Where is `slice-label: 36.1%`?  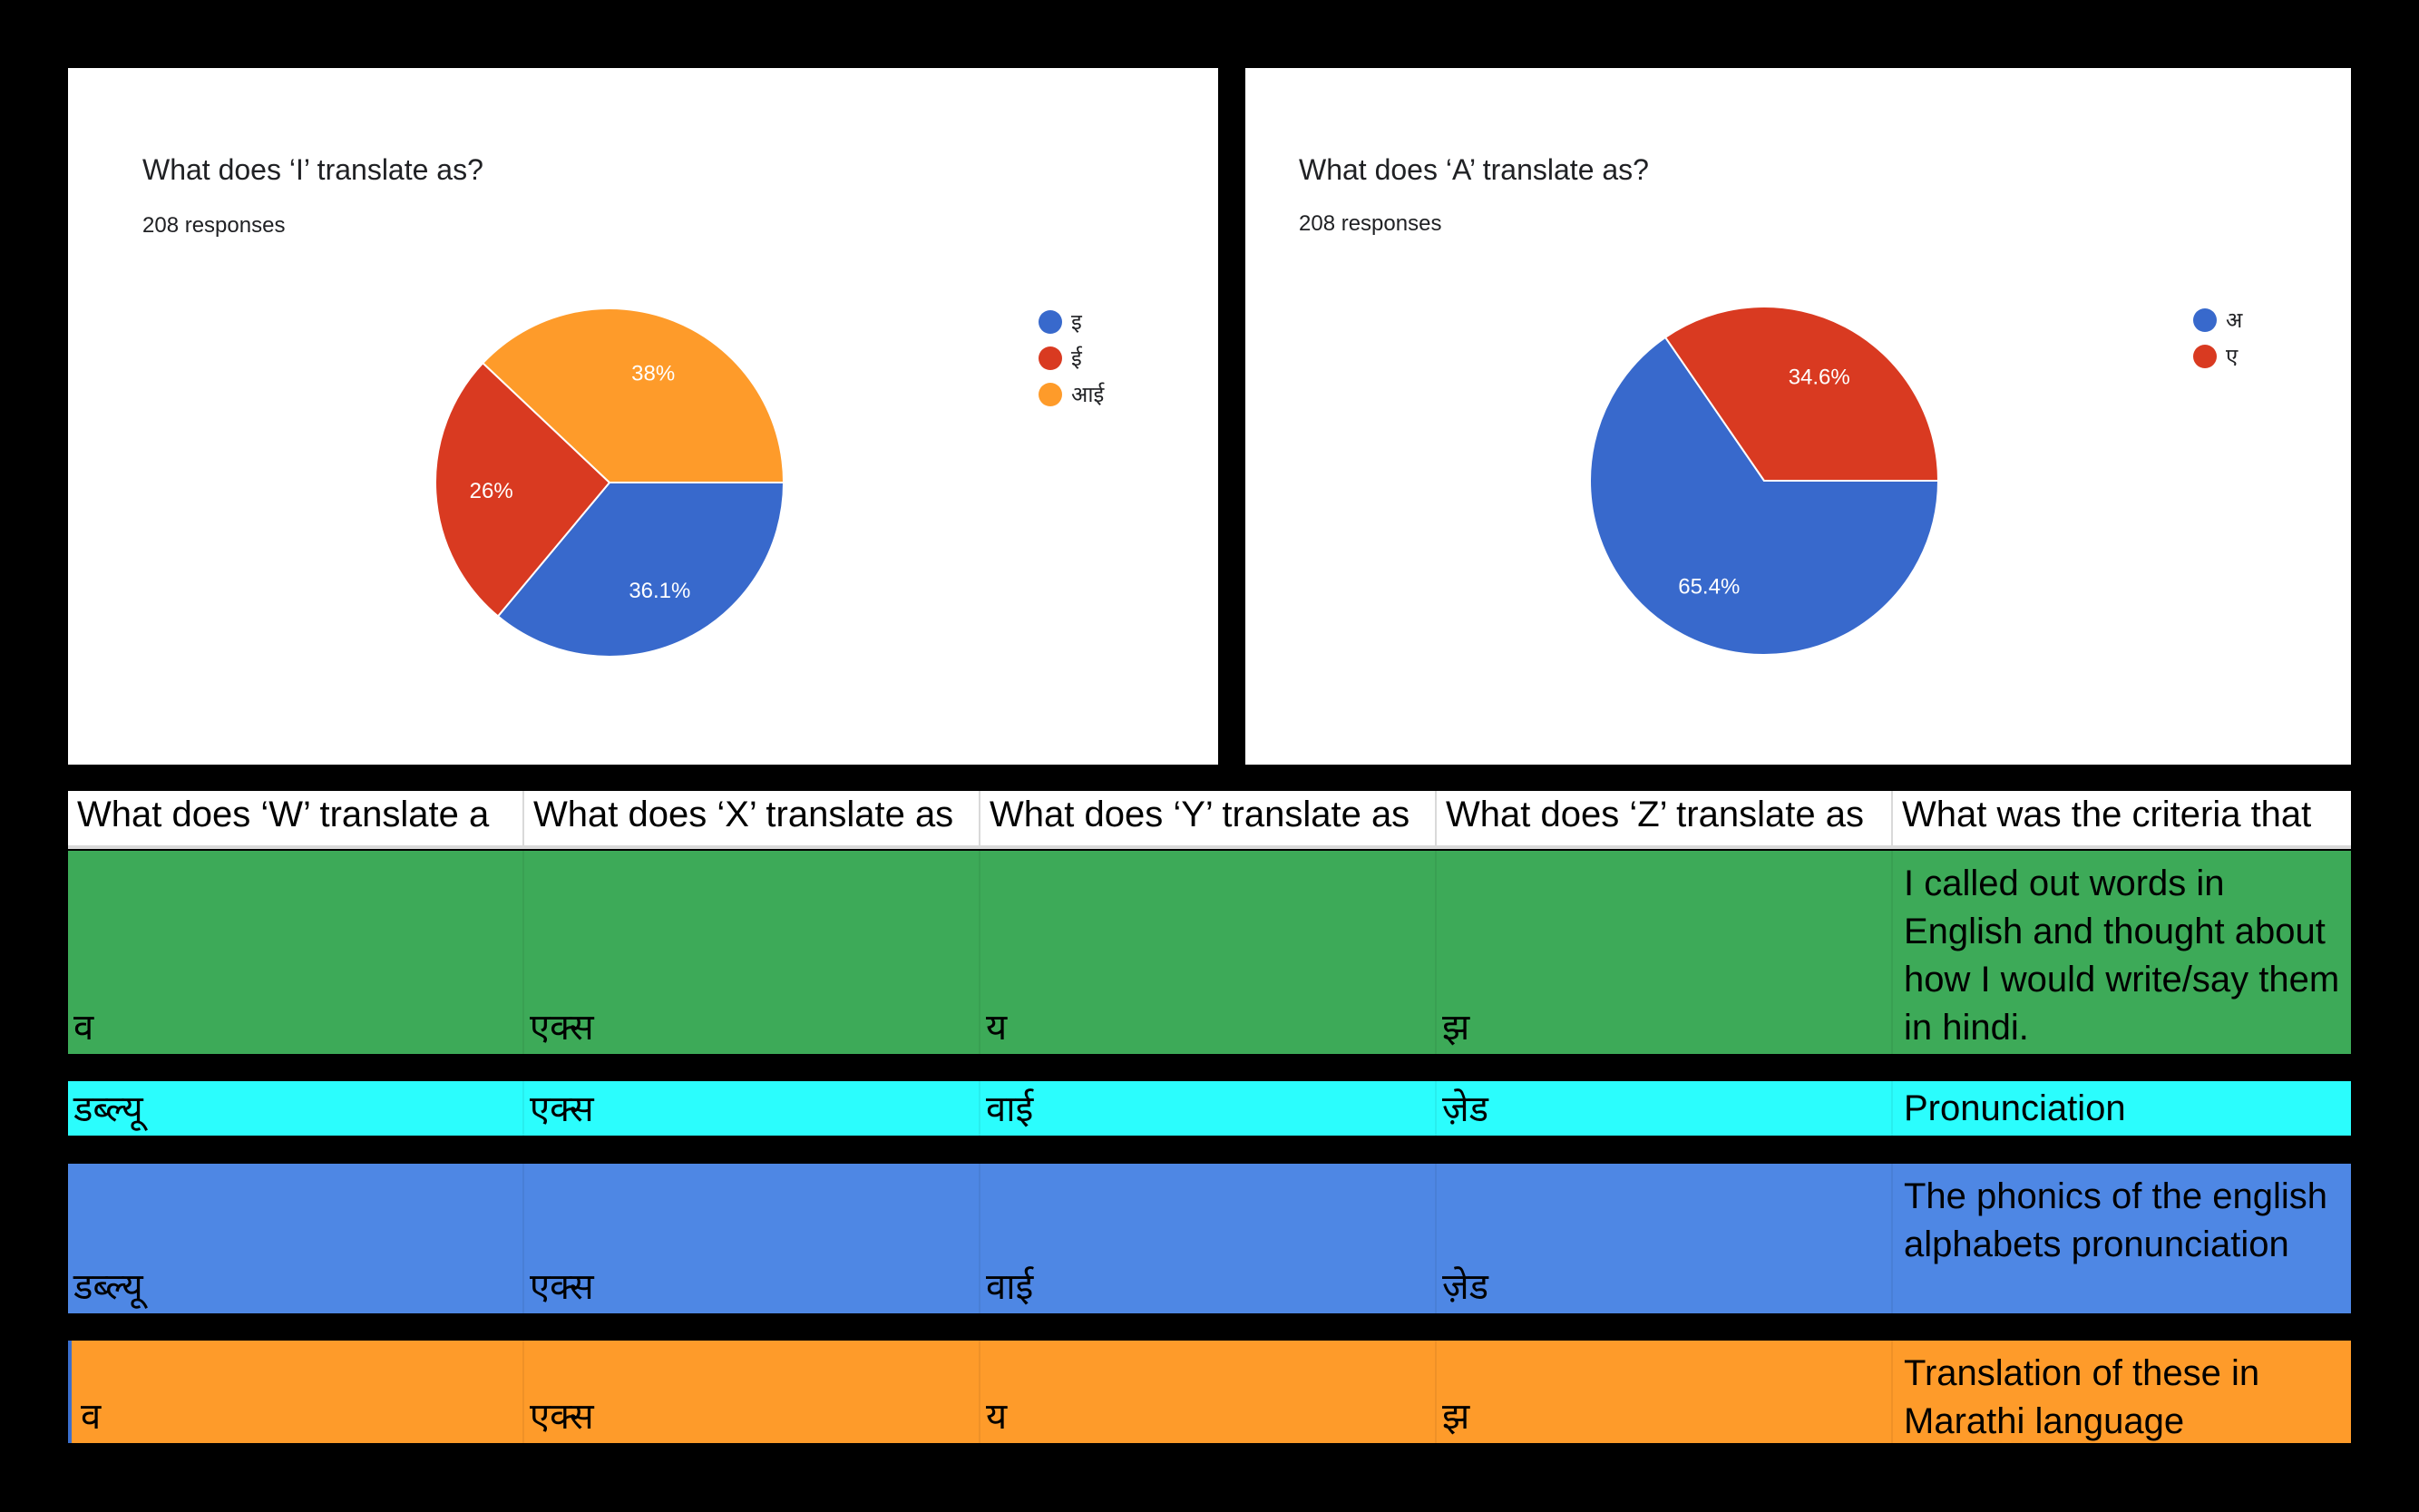 slice-label: 36.1% is located at coordinates (660, 591).